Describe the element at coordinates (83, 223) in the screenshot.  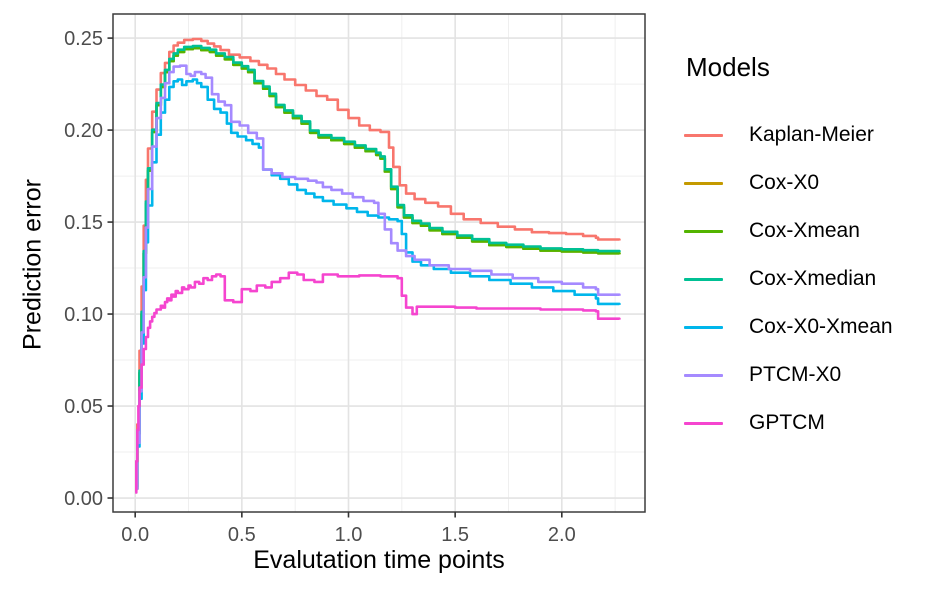
I see `y-tick-label: 0.15` at that location.